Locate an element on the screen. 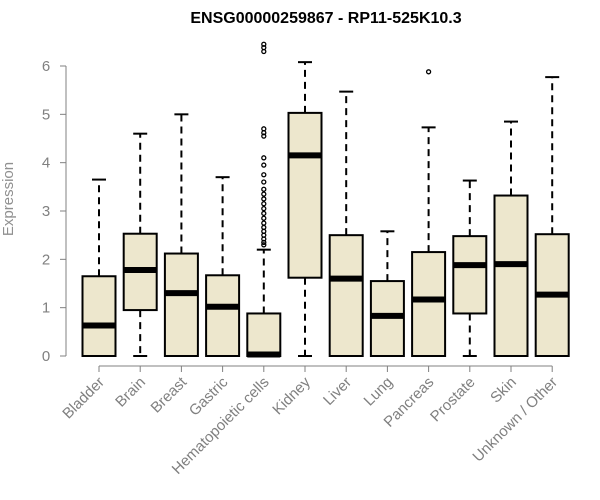  x-tick-label-0: Bladder is located at coordinates (83, 398).